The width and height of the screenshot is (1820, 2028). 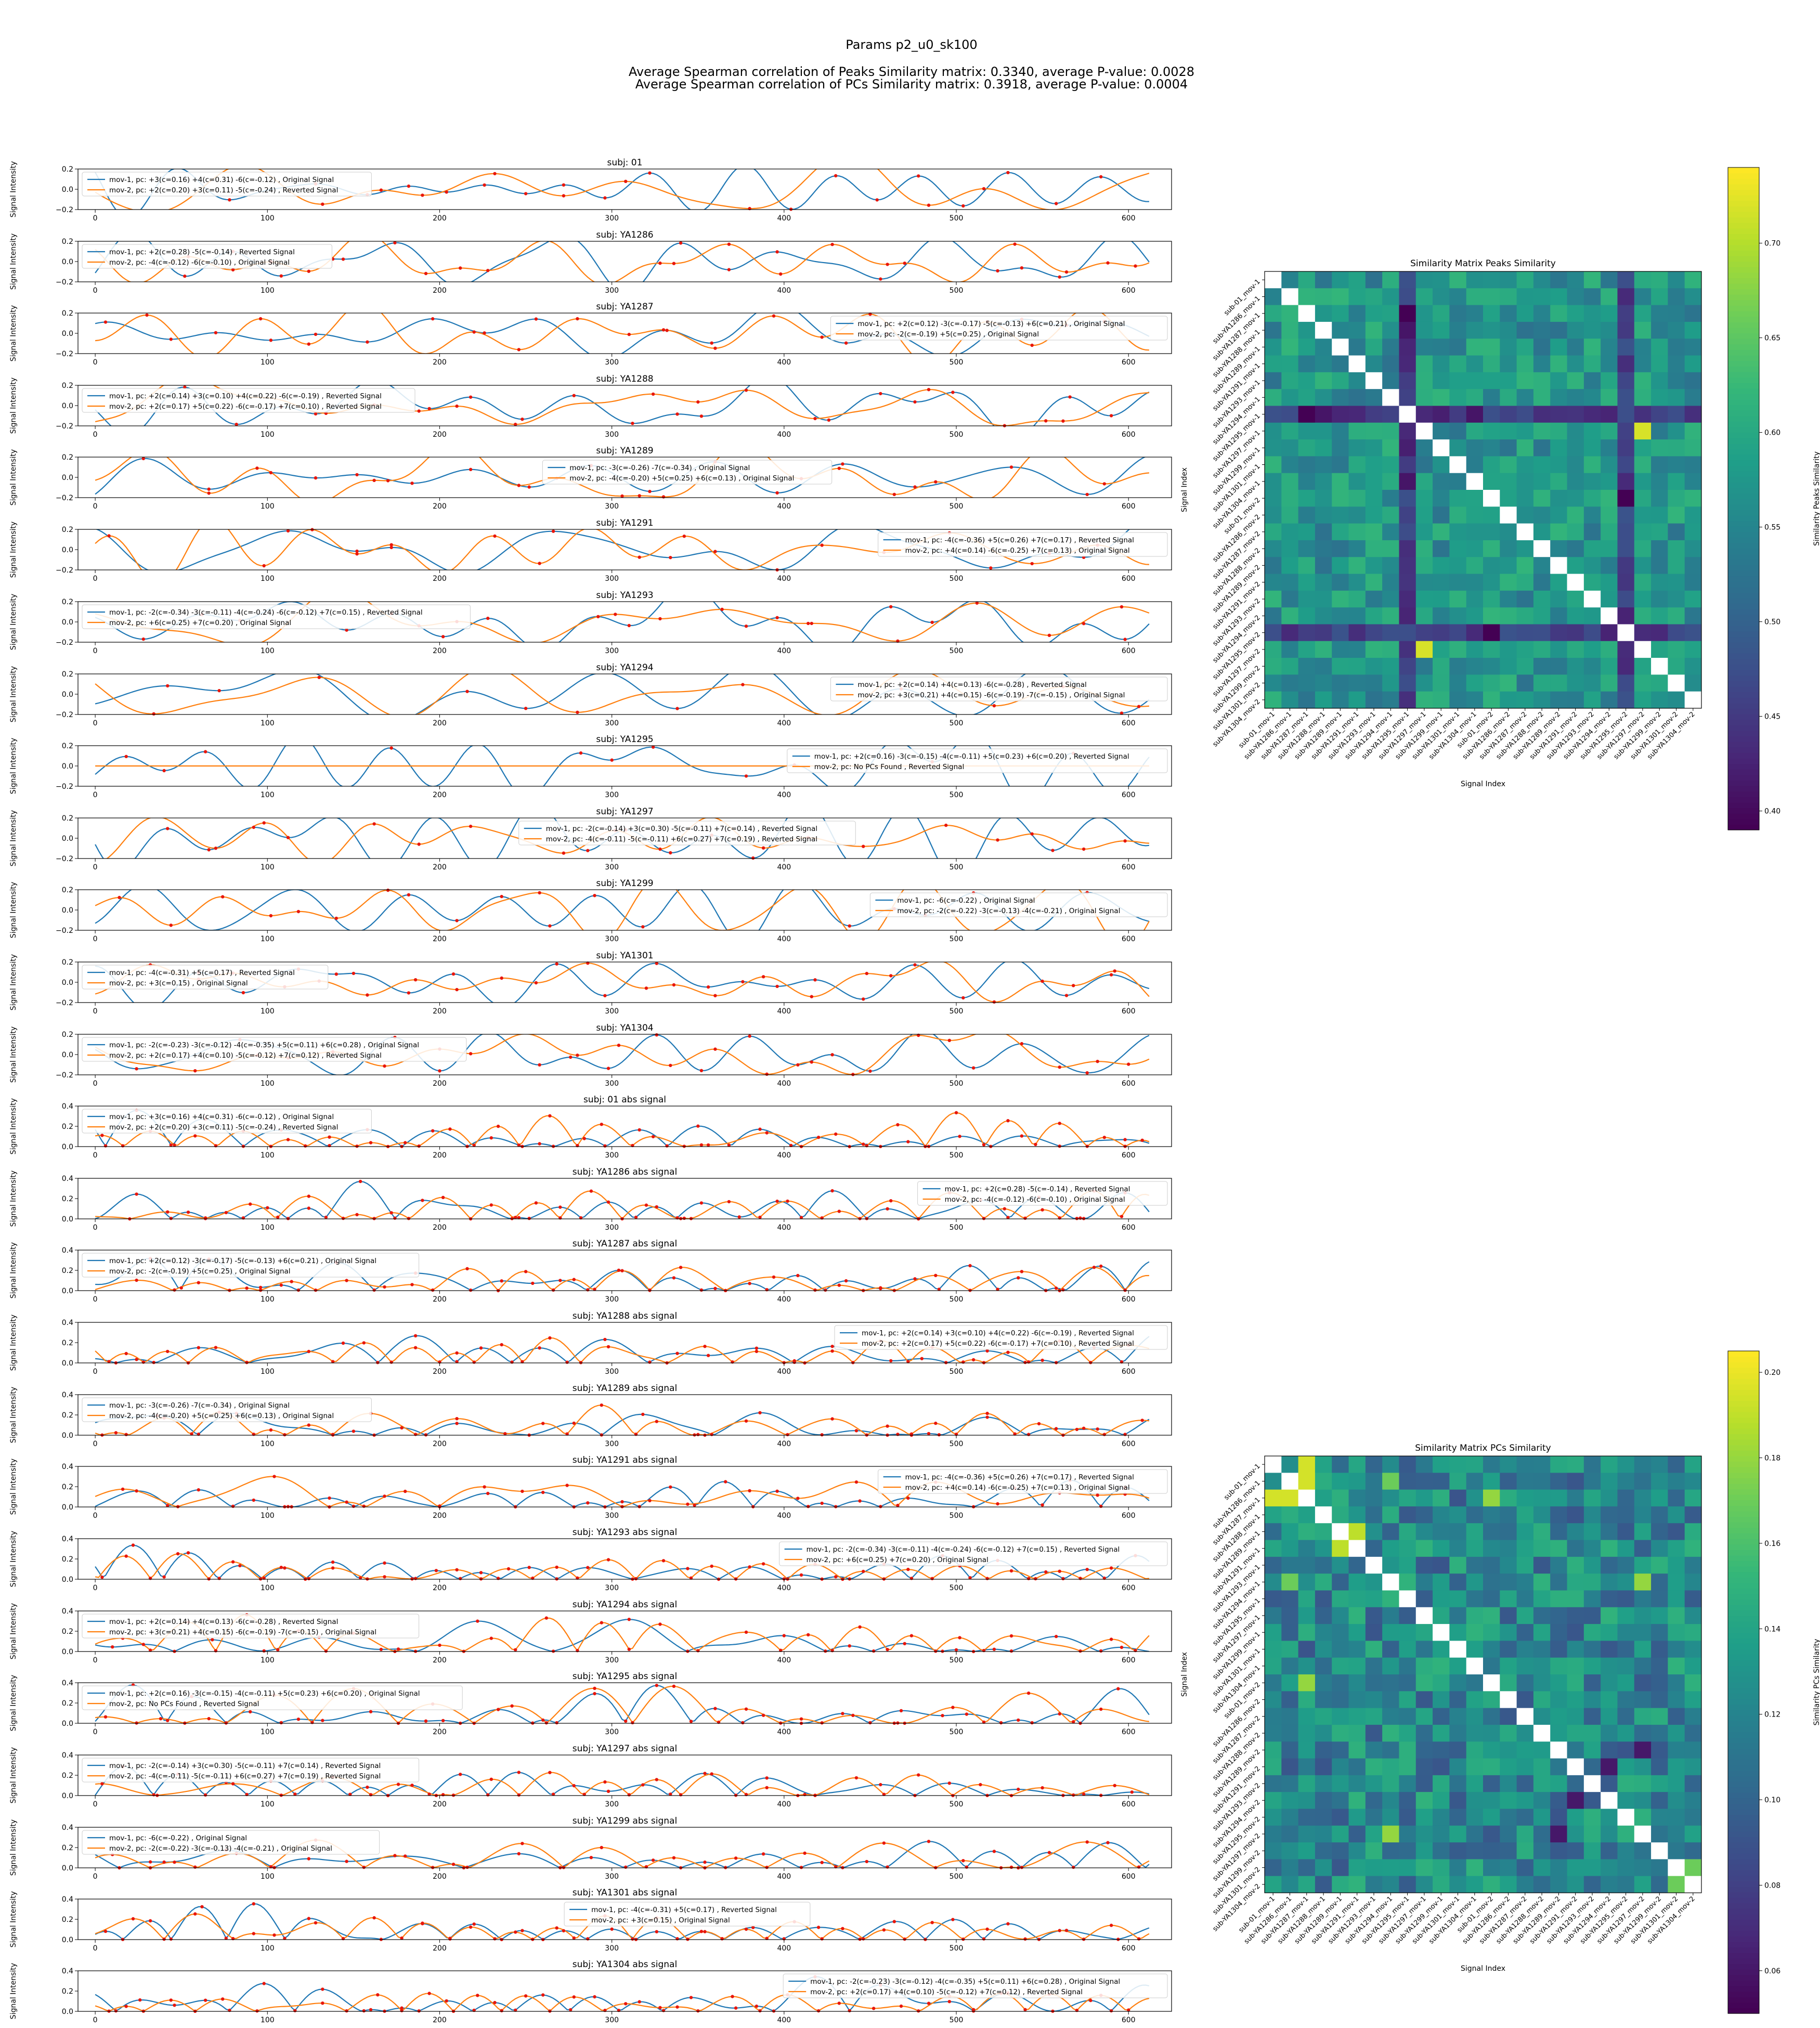 I want to click on y-tick-label: 0.0, so click(x=68, y=695).